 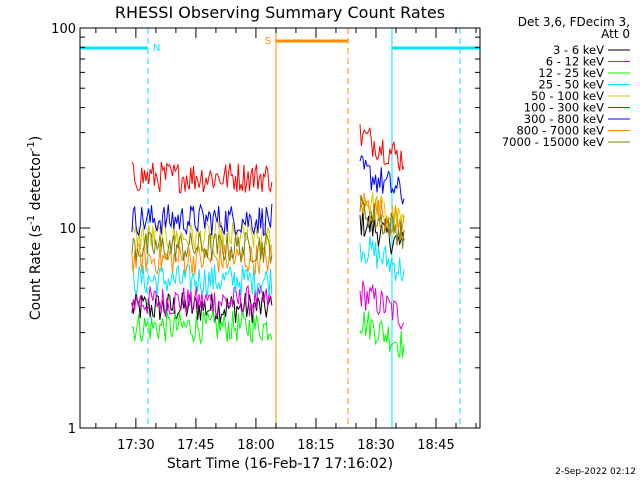 What do you see at coordinates (268, 41) in the screenshot?
I see `saa-label: S` at bounding box center [268, 41].